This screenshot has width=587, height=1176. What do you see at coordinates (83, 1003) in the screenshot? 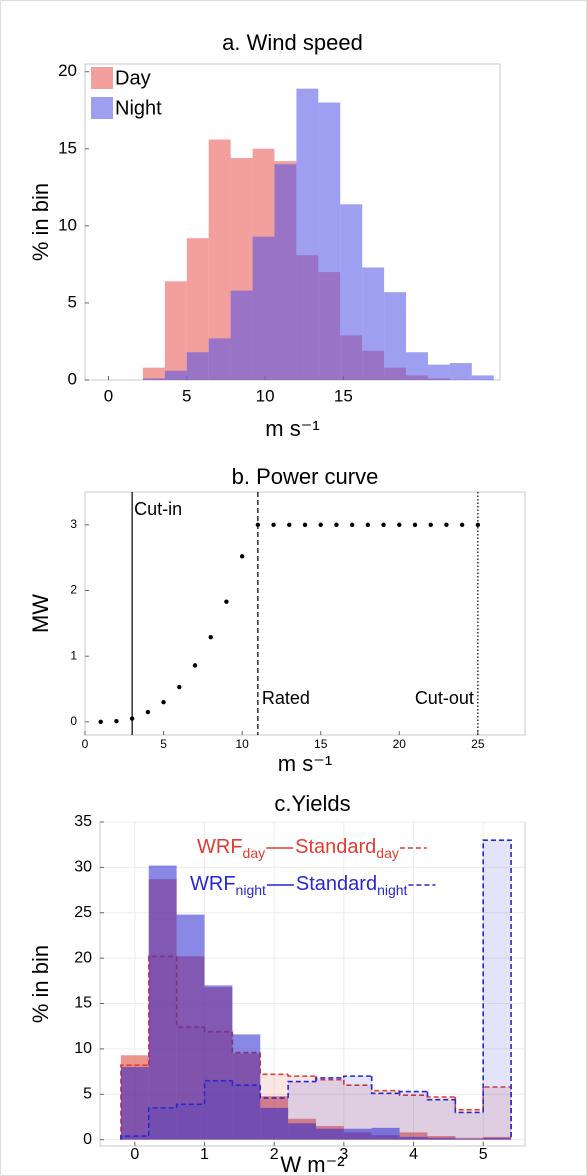
I see `y-tick-label: 15` at bounding box center [83, 1003].